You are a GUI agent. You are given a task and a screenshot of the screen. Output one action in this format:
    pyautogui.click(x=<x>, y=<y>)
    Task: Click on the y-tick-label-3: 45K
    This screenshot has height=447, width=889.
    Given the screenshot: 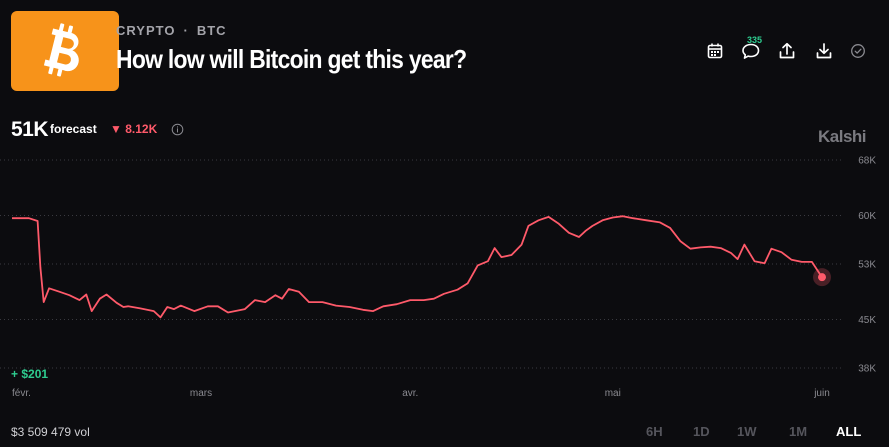 What is the action you would take?
    pyautogui.click(x=867, y=320)
    